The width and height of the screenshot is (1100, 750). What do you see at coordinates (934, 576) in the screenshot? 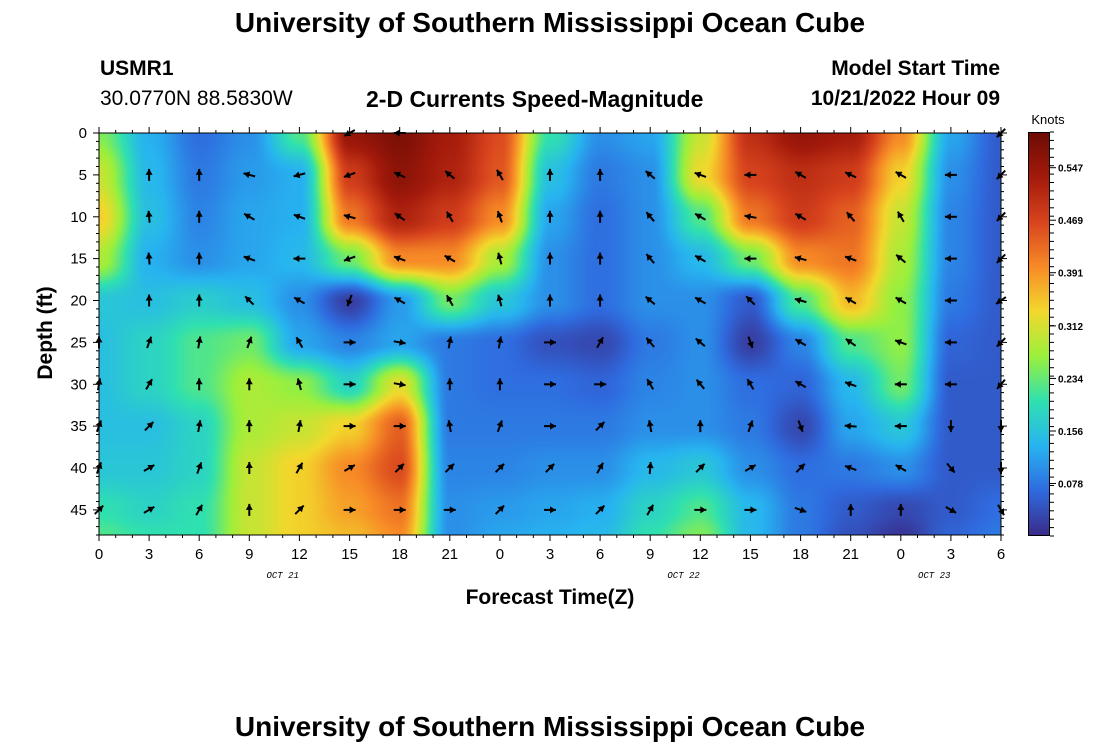
I see `day-label: OCT 23` at bounding box center [934, 576].